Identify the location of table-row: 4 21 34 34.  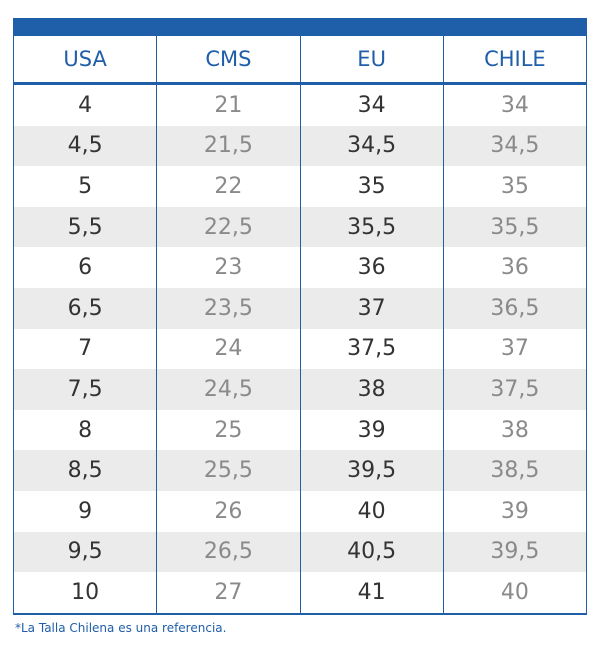
(300, 104).